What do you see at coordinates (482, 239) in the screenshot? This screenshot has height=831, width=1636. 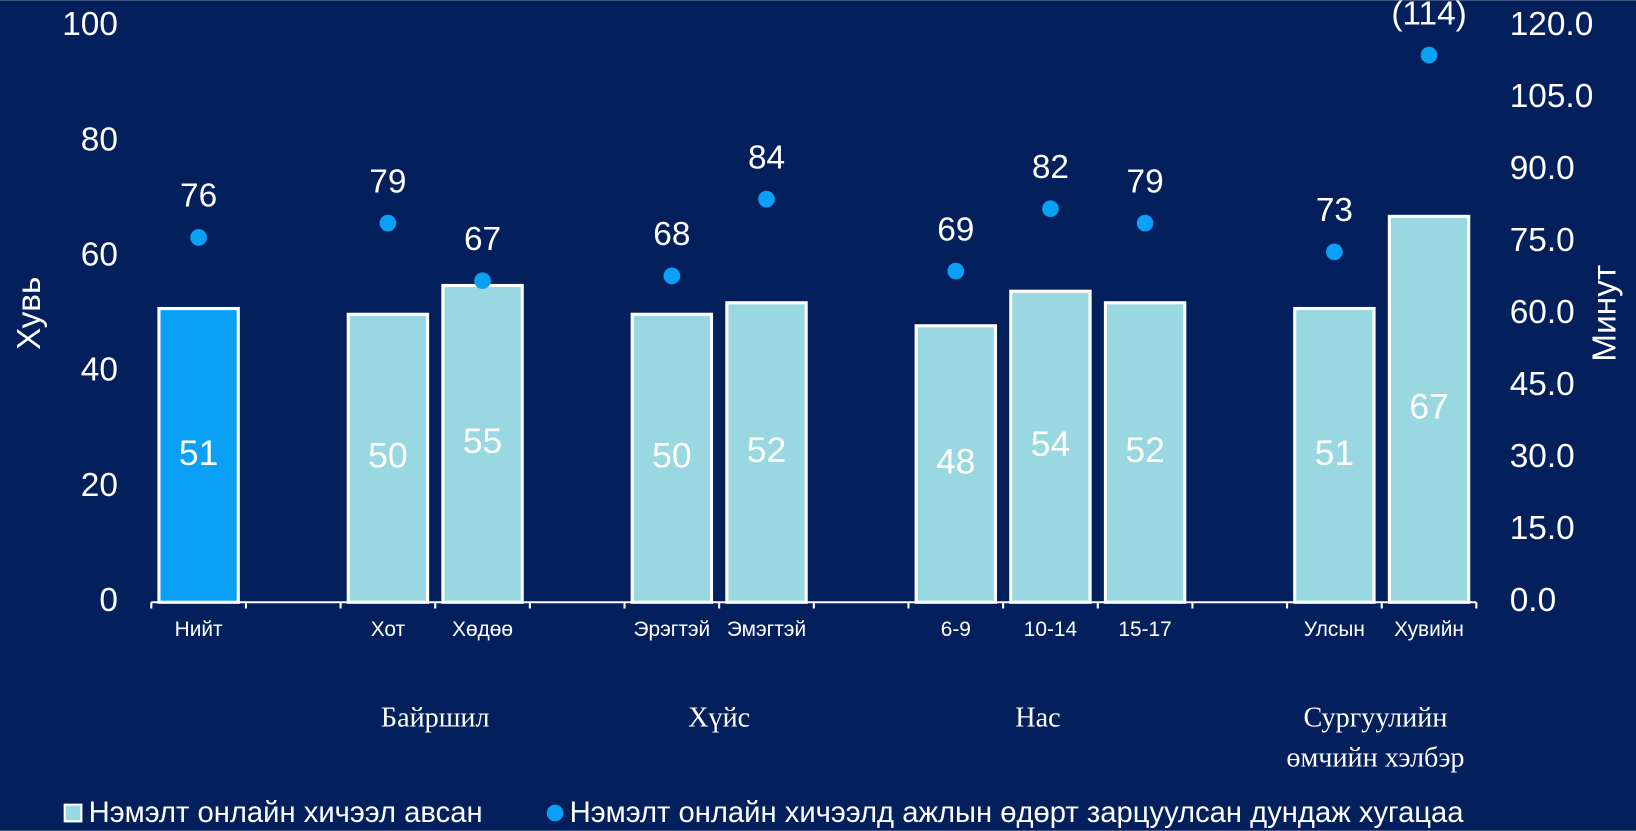 I see `dot-value-label: 67` at bounding box center [482, 239].